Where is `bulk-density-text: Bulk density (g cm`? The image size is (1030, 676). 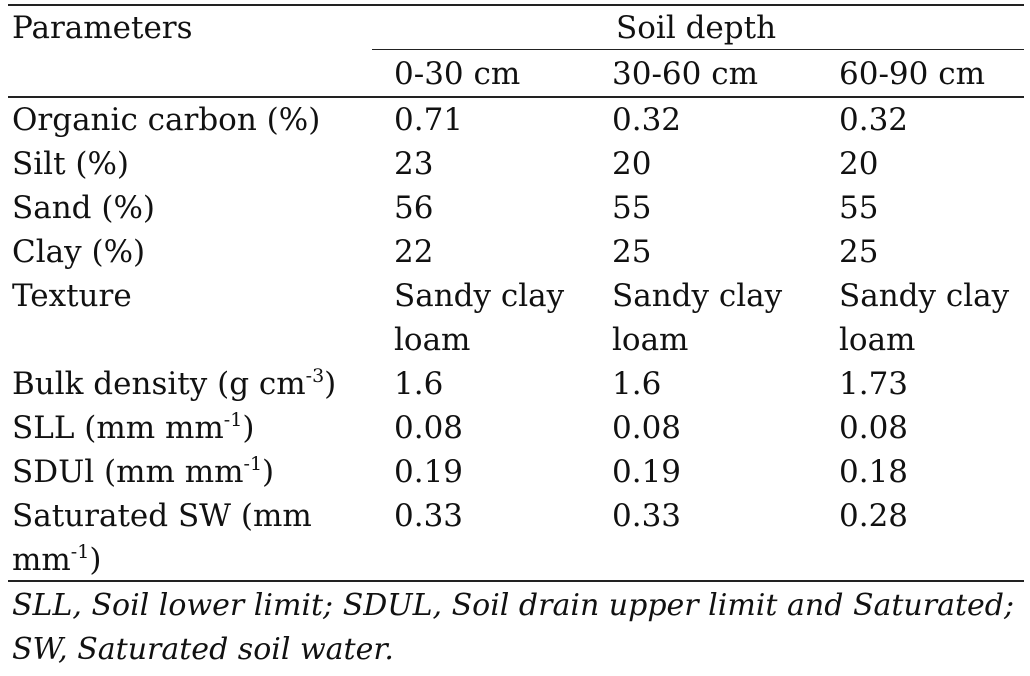
bulk-density-text: Bulk density (g cm is located at coordinates (159, 384).